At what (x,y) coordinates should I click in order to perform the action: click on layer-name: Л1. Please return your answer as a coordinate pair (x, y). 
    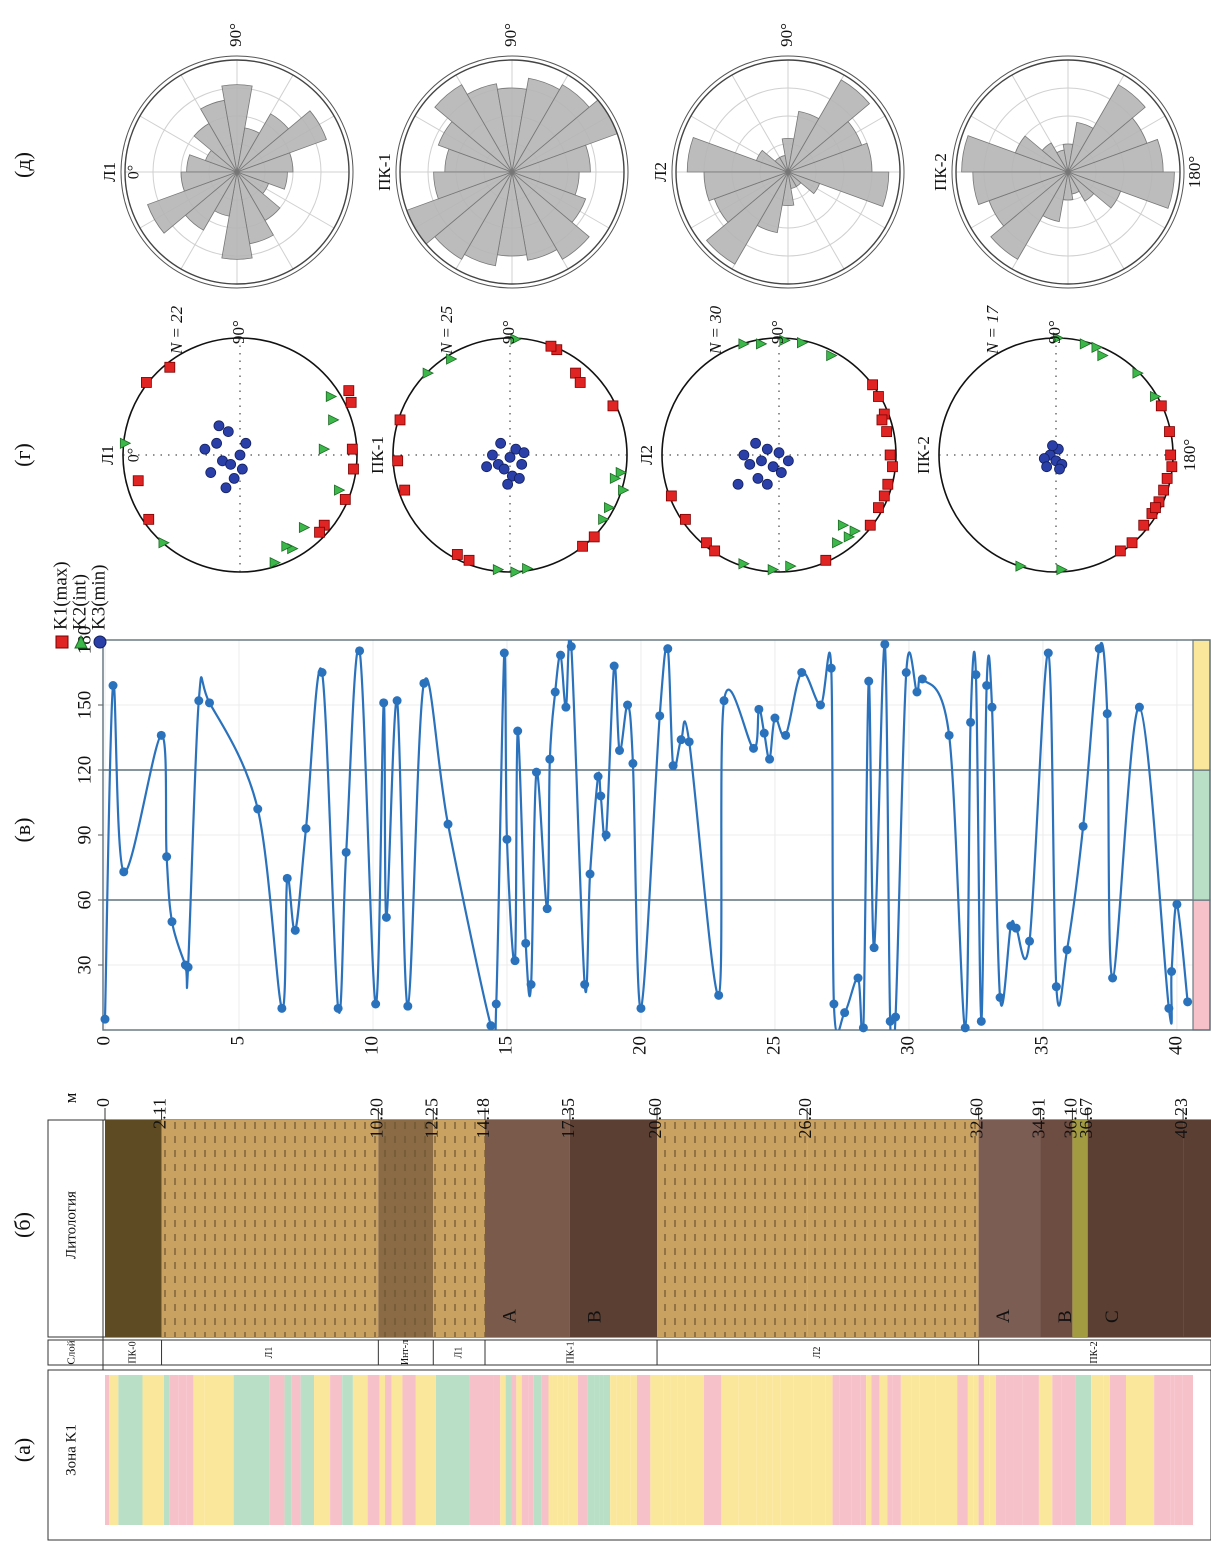
    Looking at the image, I should click on (458, 1353).